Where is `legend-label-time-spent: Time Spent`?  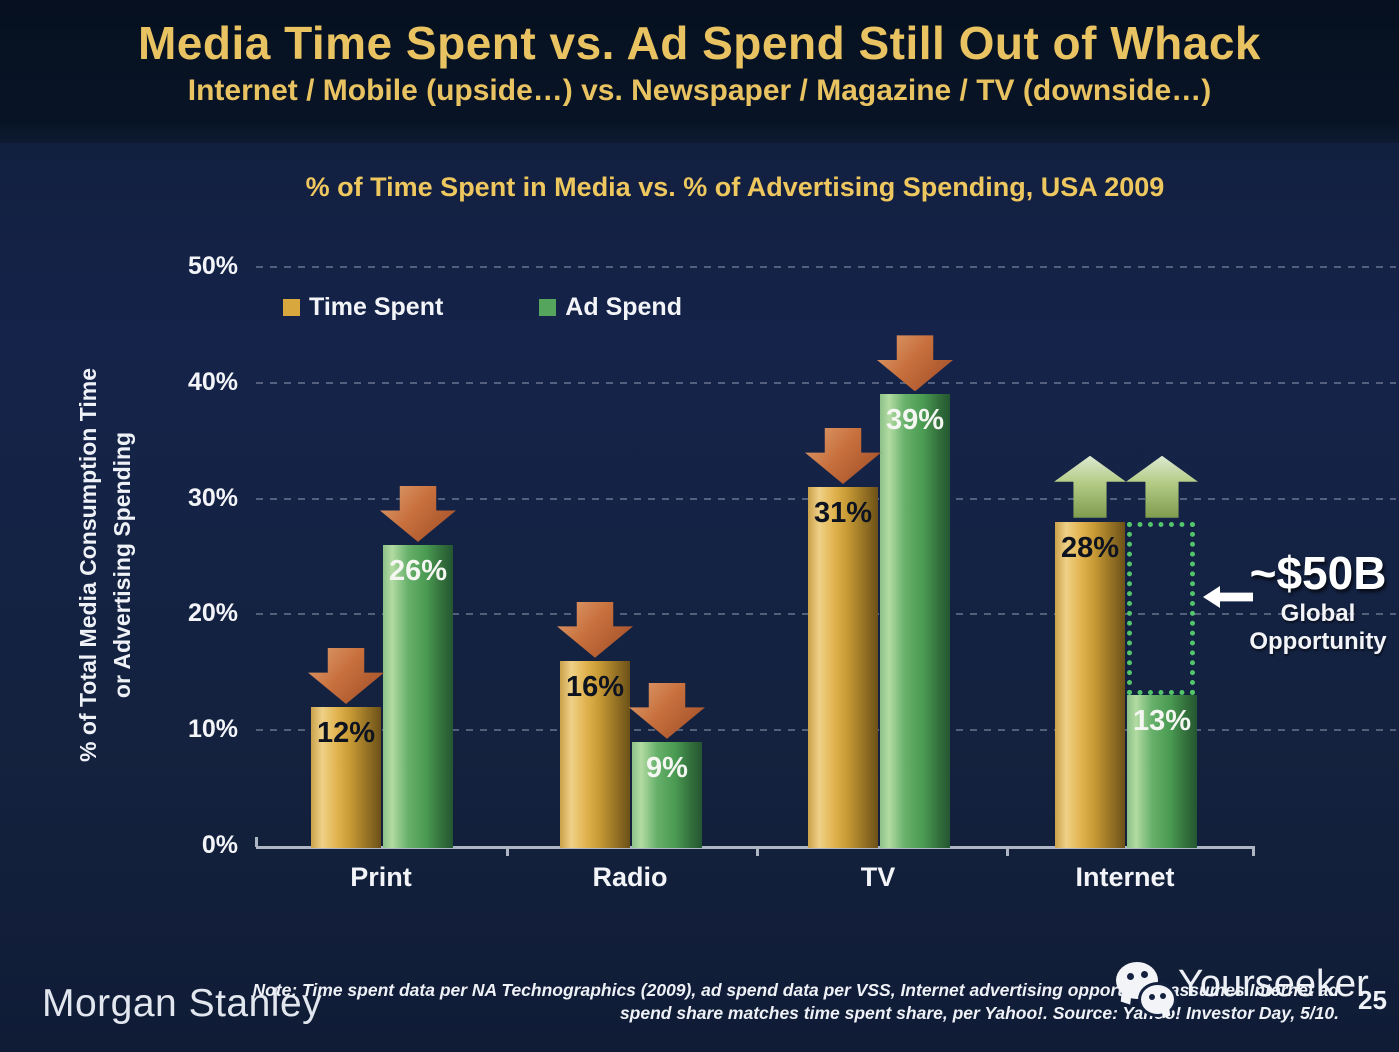 legend-label-time-spent: Time Spent is located at coordinates (376, 307).